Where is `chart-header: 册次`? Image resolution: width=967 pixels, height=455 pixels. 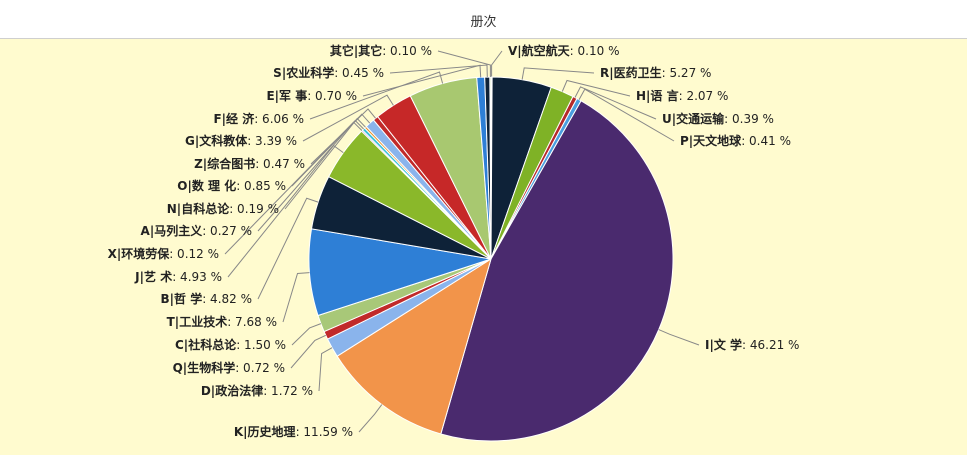 chart-header: 册次 is located at coordinates (483, 19).